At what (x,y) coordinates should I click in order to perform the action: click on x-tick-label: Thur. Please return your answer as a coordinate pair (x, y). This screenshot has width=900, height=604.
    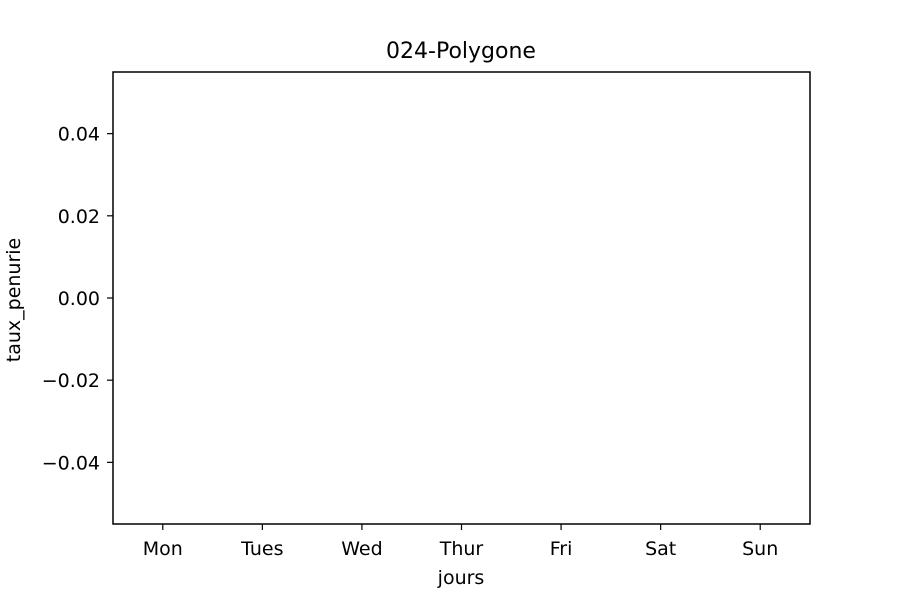
    Looking at the image, I should click on (461, 549).